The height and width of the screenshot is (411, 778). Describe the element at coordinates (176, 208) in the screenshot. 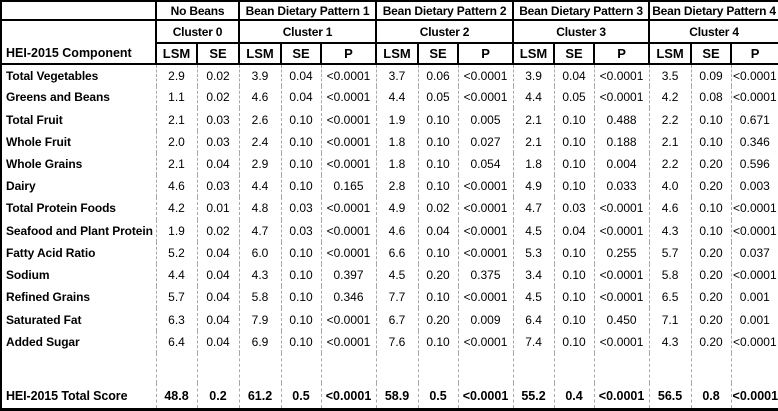

I see `value-cell: 4.2` at that location.